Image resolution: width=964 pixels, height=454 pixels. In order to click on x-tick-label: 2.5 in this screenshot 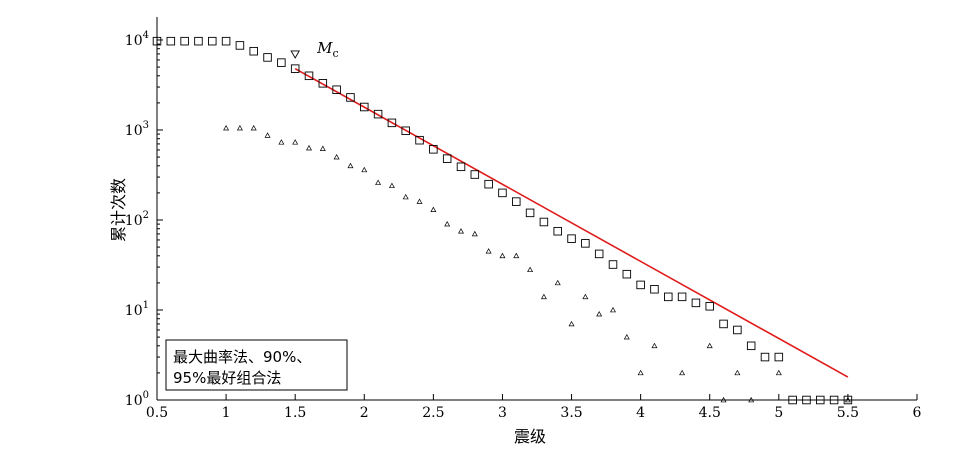, I will do `click(433, 413)`.